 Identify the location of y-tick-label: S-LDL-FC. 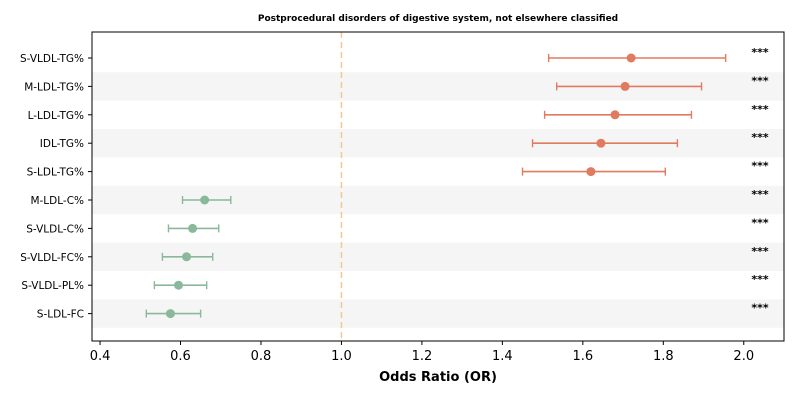
(60, 315).